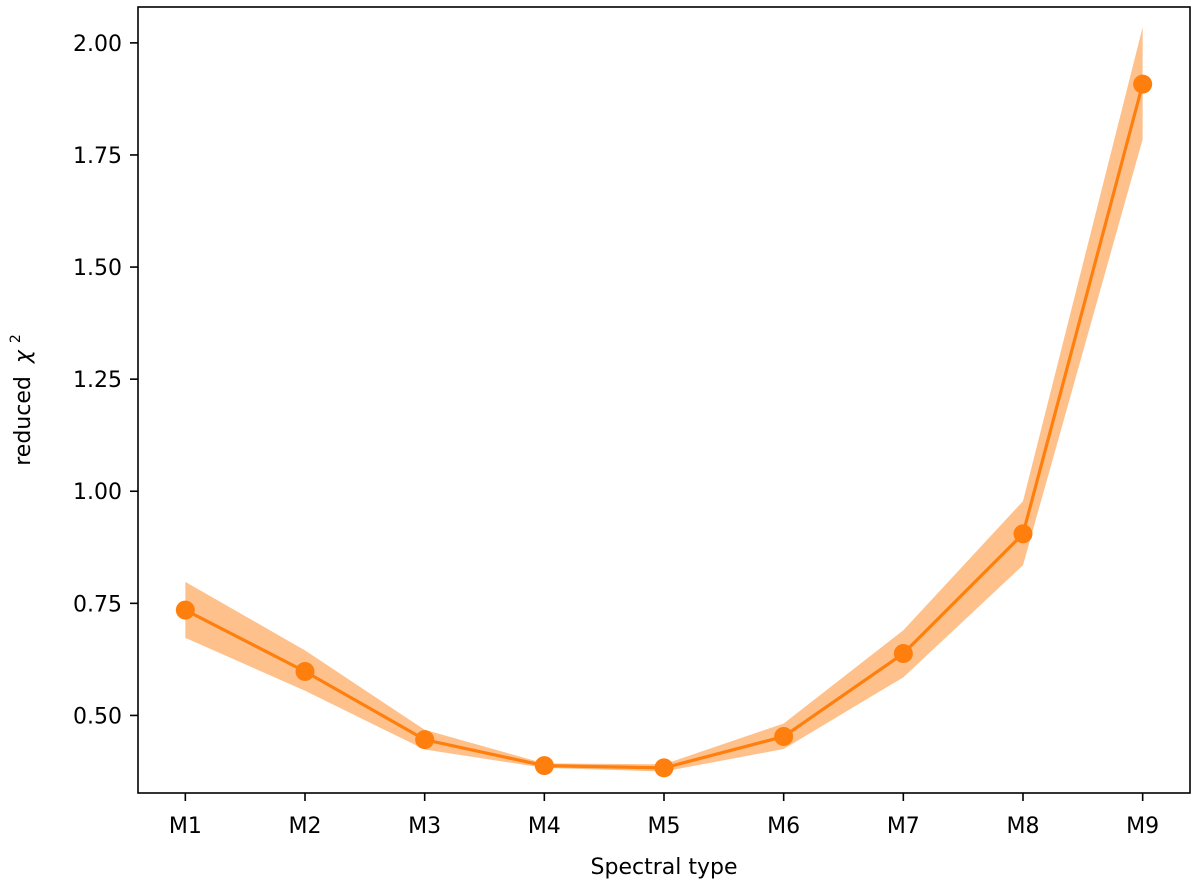  I want to click on data-point-M7, so click(903, 654).